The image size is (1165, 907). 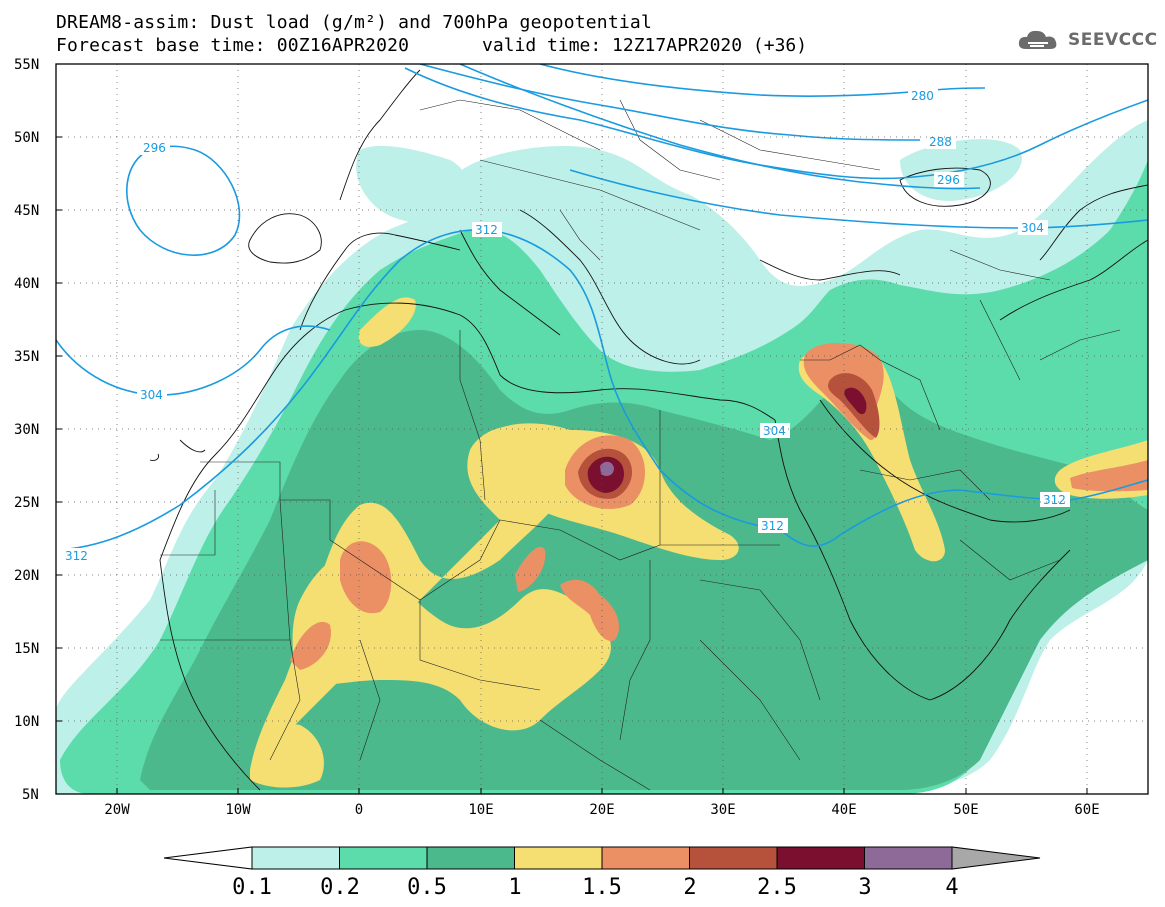 I want to click on lat-label: 45N, so click(x=26, y=211).